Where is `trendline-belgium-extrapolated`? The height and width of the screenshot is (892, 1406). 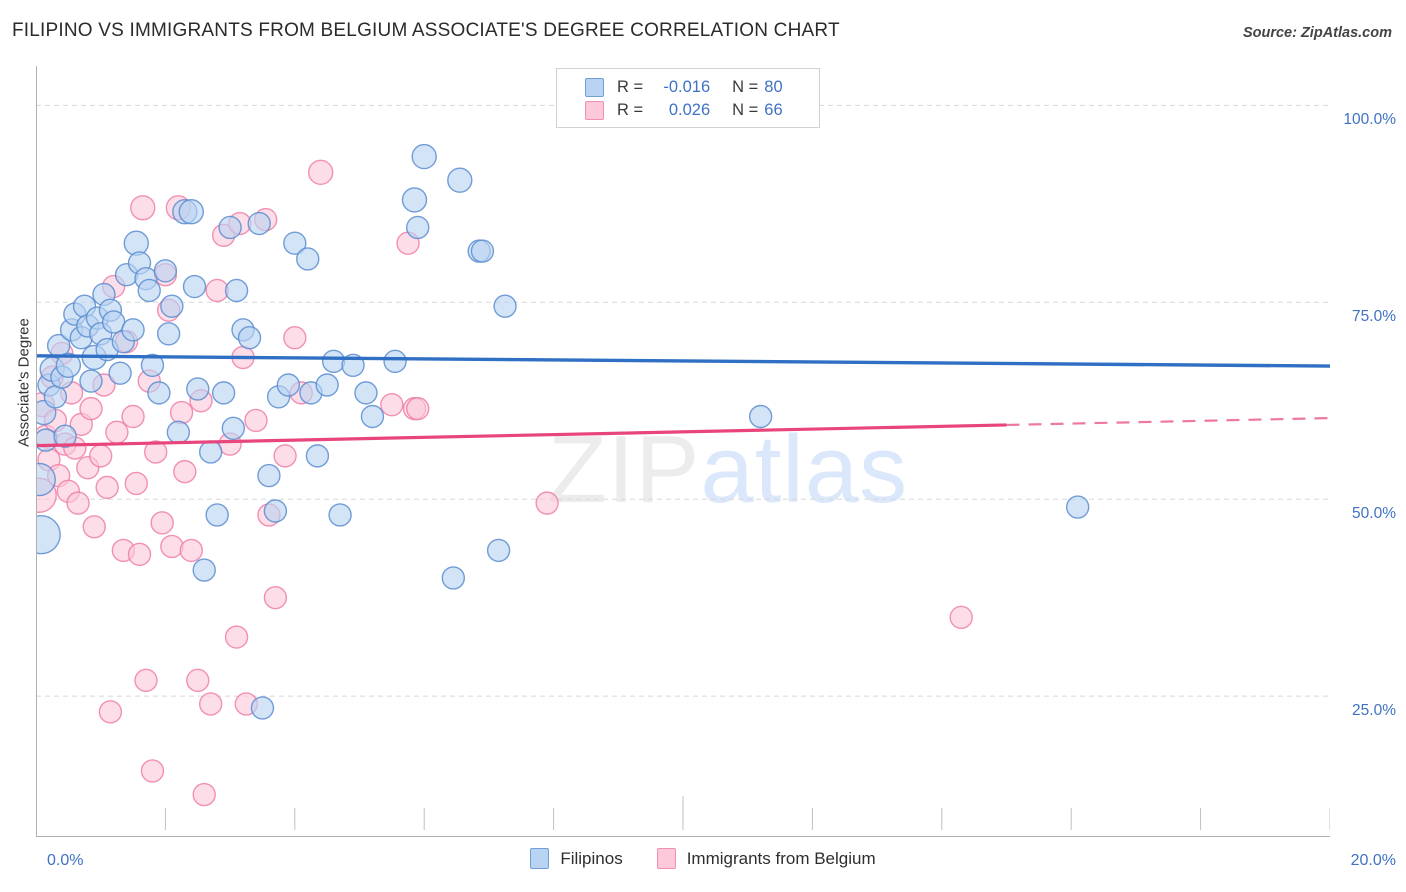 trendline-belgium-extrapolated is located at coordinates (1168, 421).